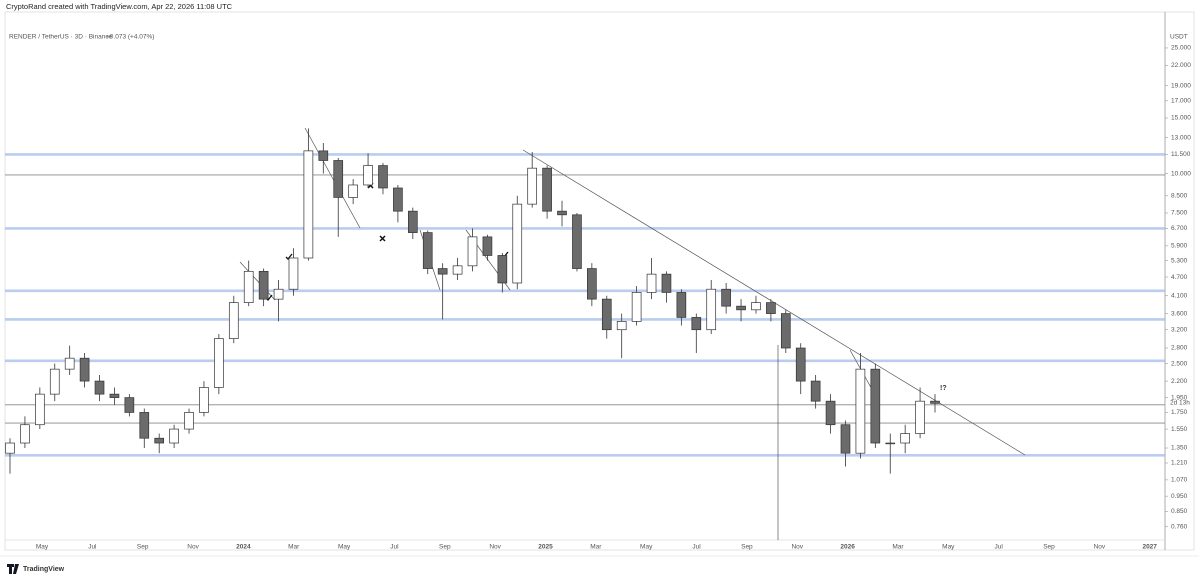 This screenshot has width=1199, height=588. I want to click on x-tick-label: 2025, so click(545, 547).